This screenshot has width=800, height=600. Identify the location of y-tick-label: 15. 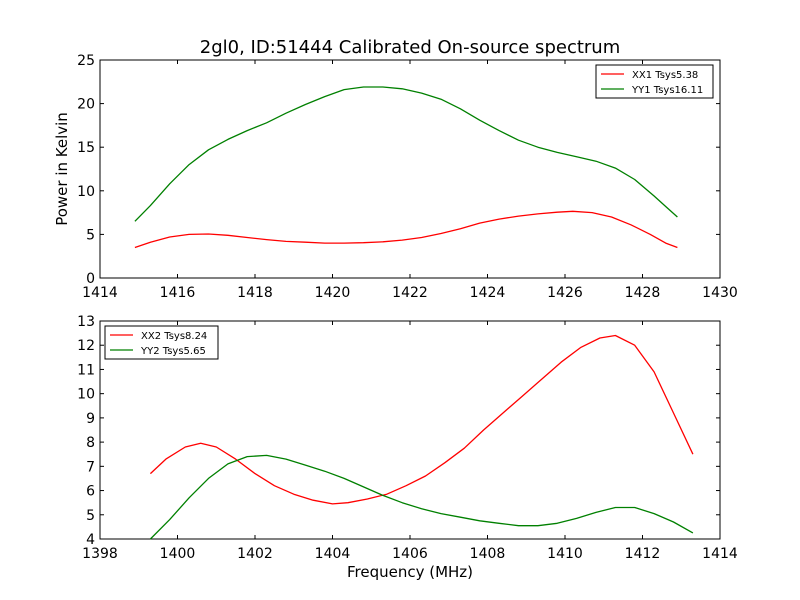
(86, 148).